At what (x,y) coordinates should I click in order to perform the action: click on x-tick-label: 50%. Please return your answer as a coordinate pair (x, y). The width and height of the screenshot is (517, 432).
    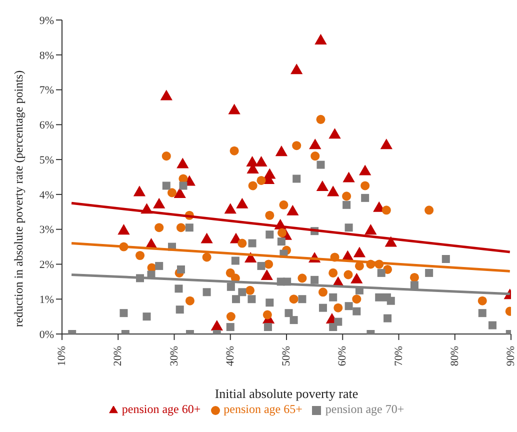
    Looking at the image, I should click on (286, 356).